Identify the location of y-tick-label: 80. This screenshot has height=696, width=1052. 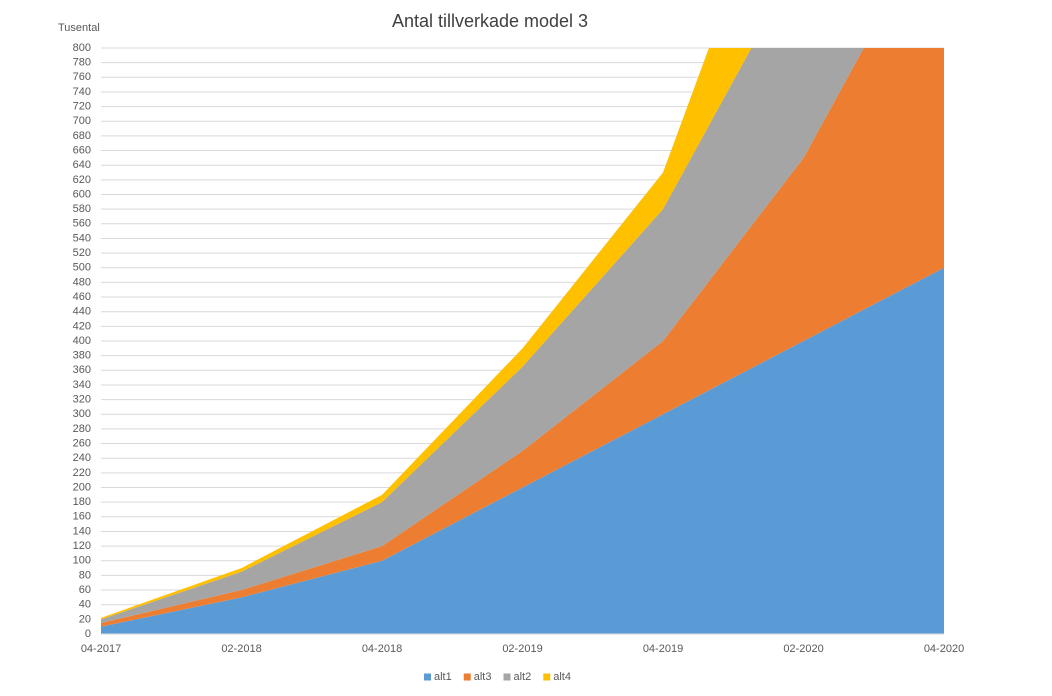
(85, 575).